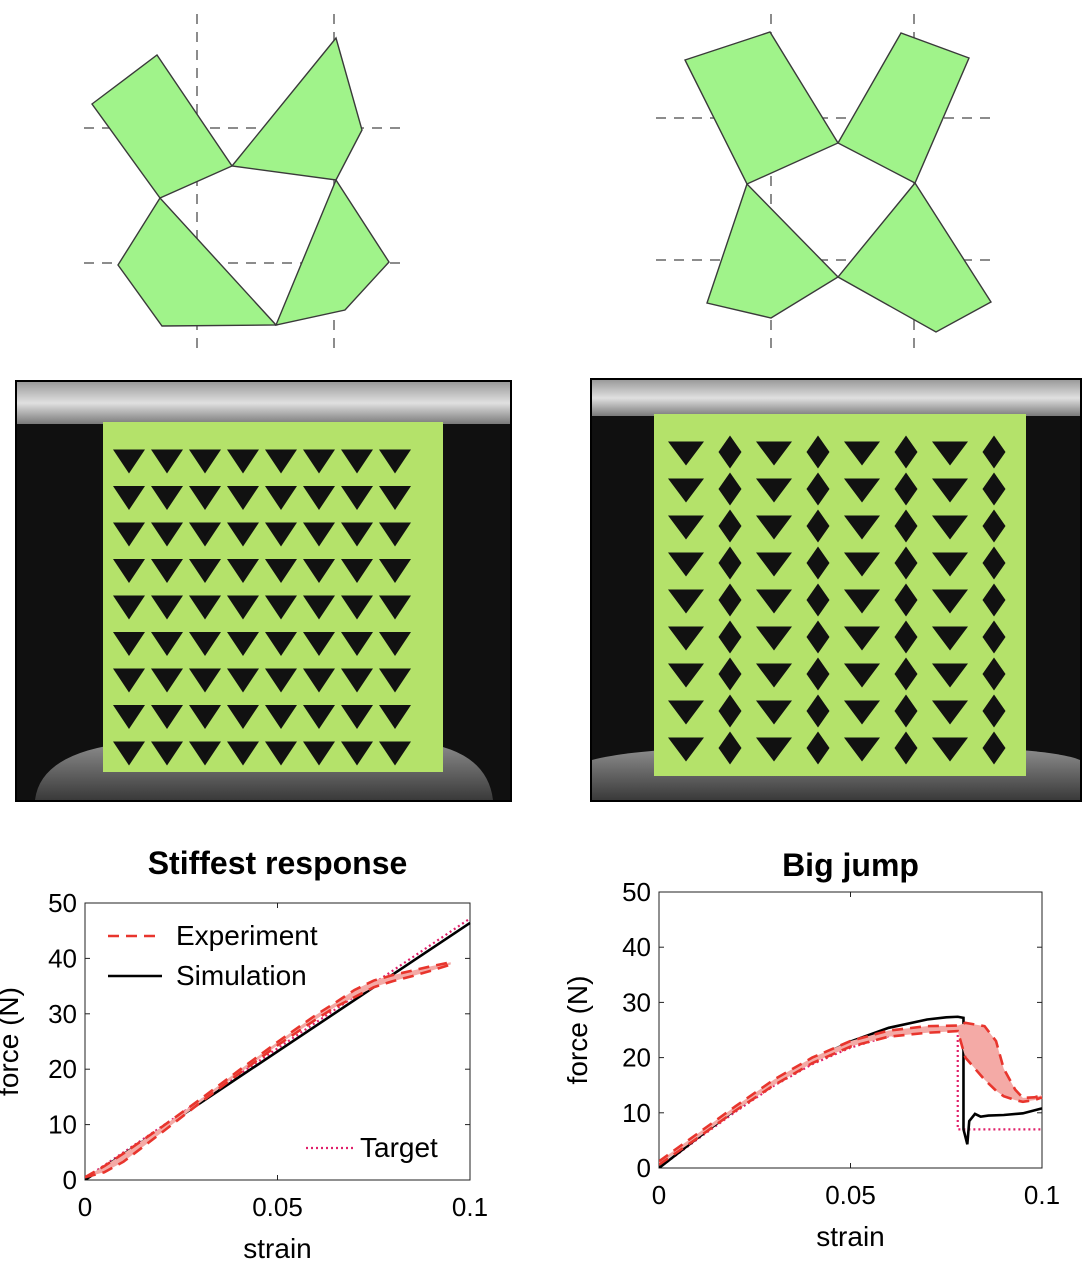 The height and width of the screenshot is (1284, 1082). Describe the element at coordinates (636, 1058) in the screenshot. I see `y-tick-label: 20` at that location.